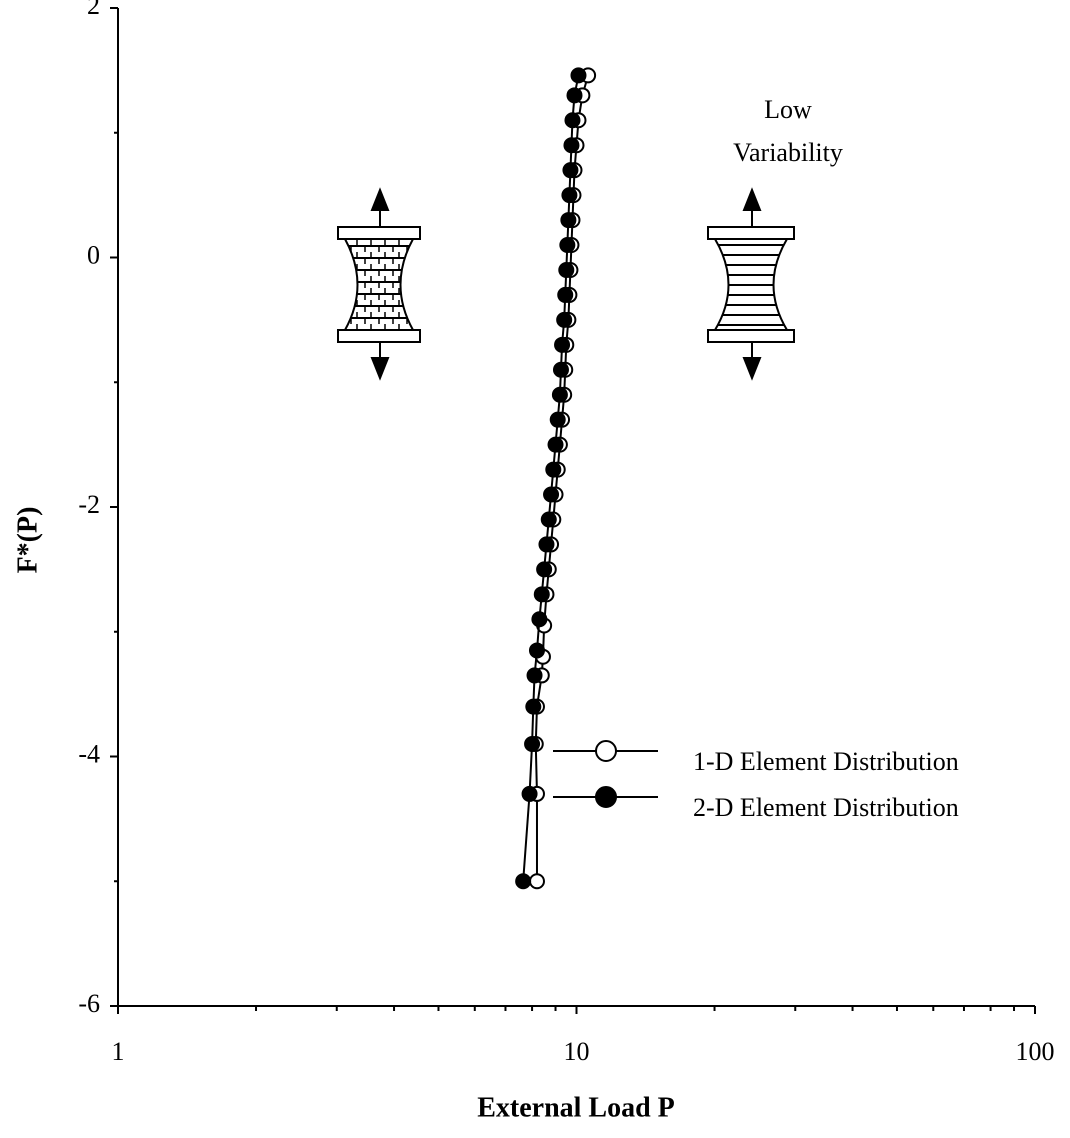  I want to click on specimen-icon-1d, so click(751, 284).